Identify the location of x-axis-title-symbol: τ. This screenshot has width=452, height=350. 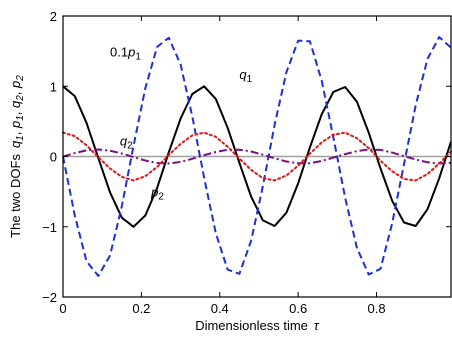
(317, 325).